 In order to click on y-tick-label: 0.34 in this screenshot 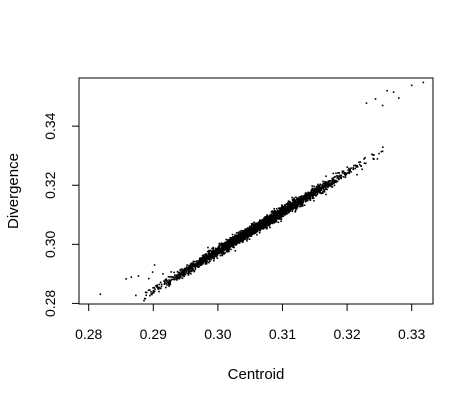, I will do `click(50, 125)`.